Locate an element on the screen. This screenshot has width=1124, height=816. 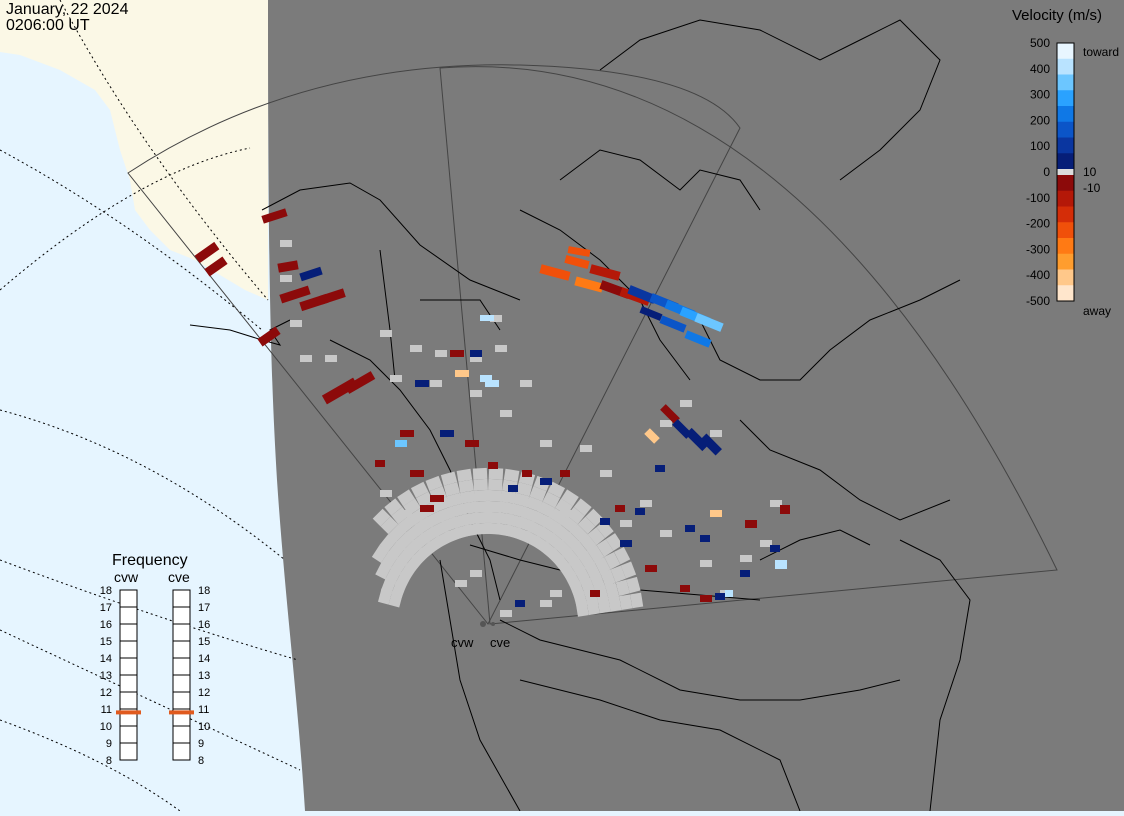
colorbar-tick-label: -200 is located at coordinates (1038, 224).